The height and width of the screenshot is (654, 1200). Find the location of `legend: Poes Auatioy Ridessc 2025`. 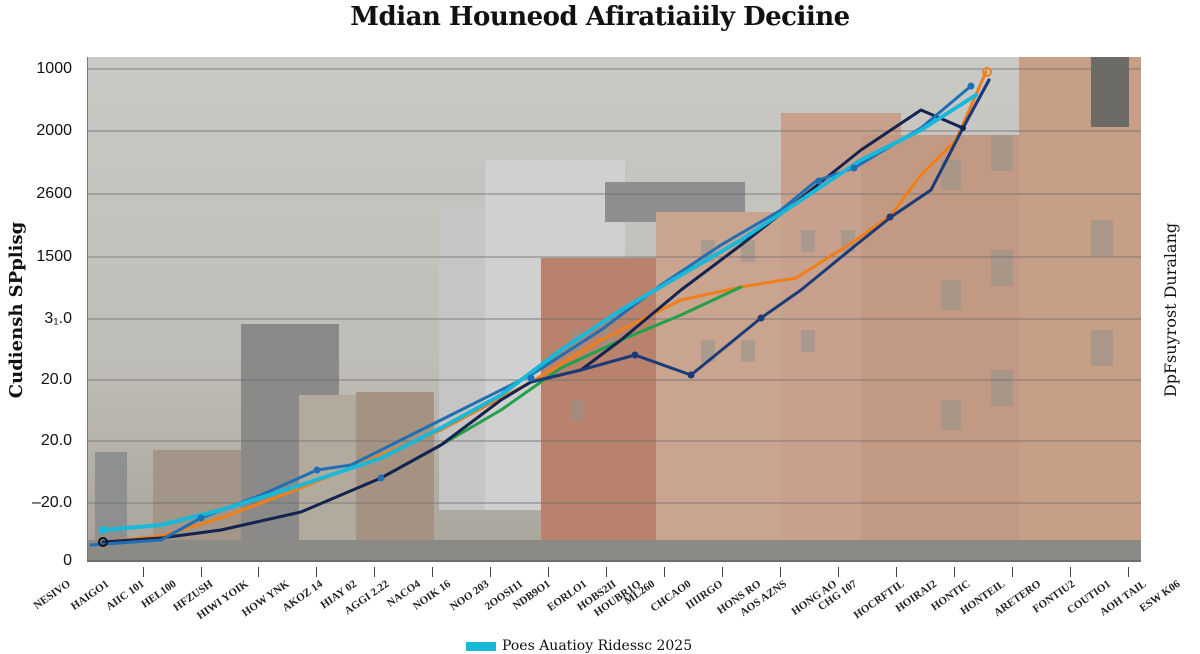

legend: Poes Auatioy Ridessc 2025 is located at coordinates (579, 646).